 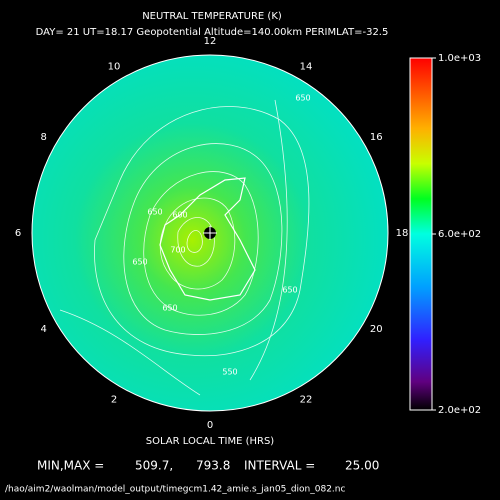 I want to click on hour-label: 8, so click(x=44, y=137).